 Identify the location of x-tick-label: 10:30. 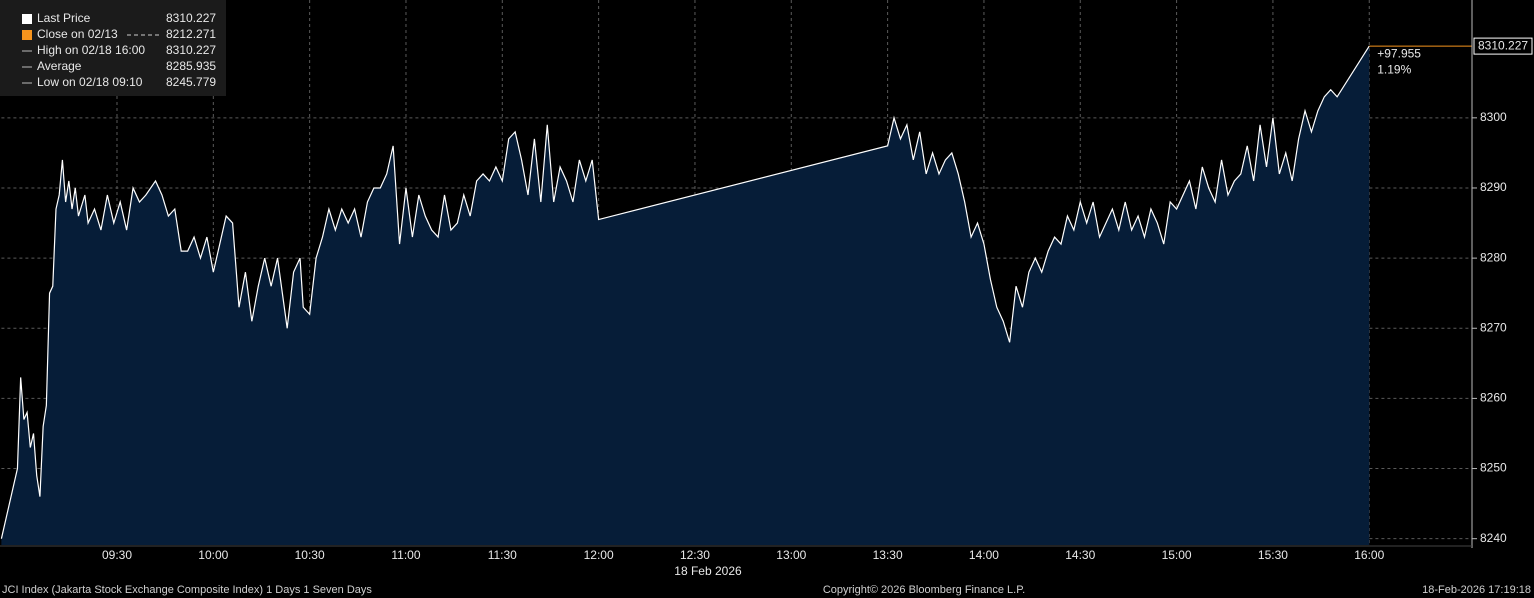
(310, 555).